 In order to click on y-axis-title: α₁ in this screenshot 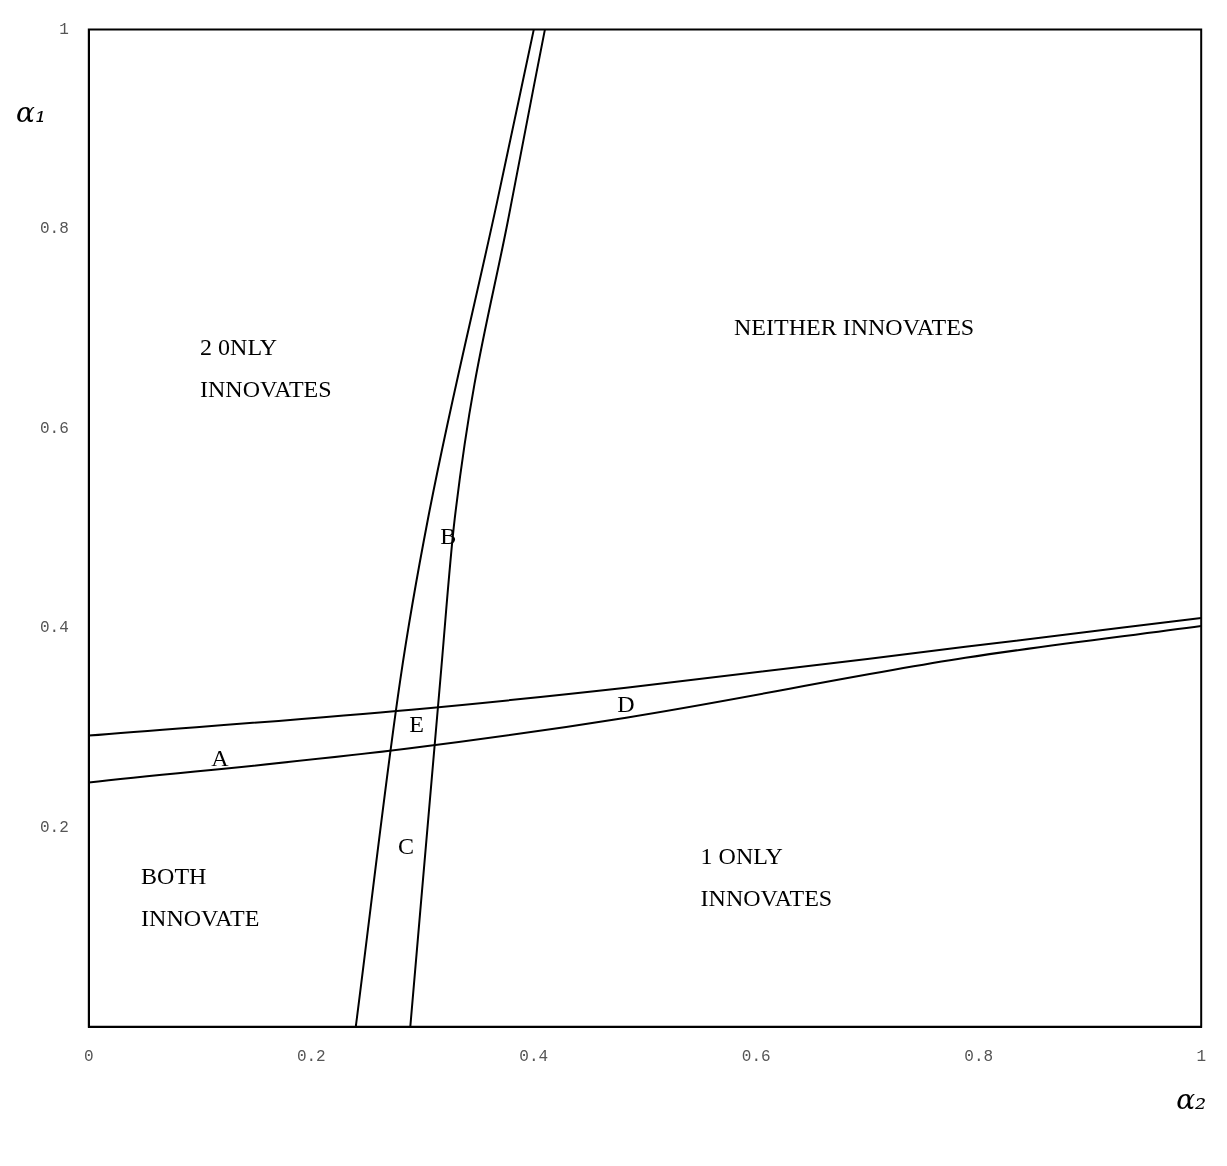, I will do `click(31, 112)`.